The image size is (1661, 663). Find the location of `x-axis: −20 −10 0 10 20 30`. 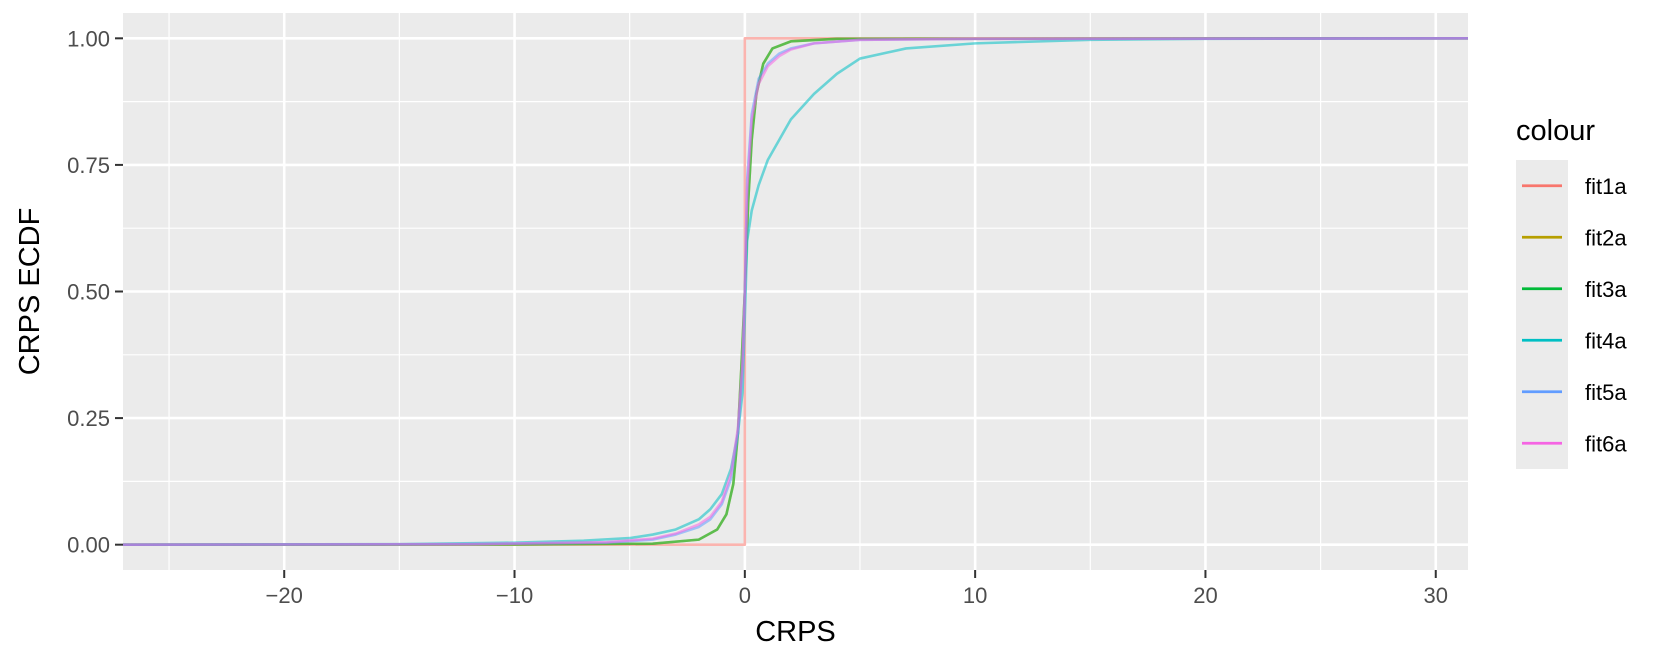

x-axis: −20 −10 0 10 20 30 is located at coordinates (857, 589).